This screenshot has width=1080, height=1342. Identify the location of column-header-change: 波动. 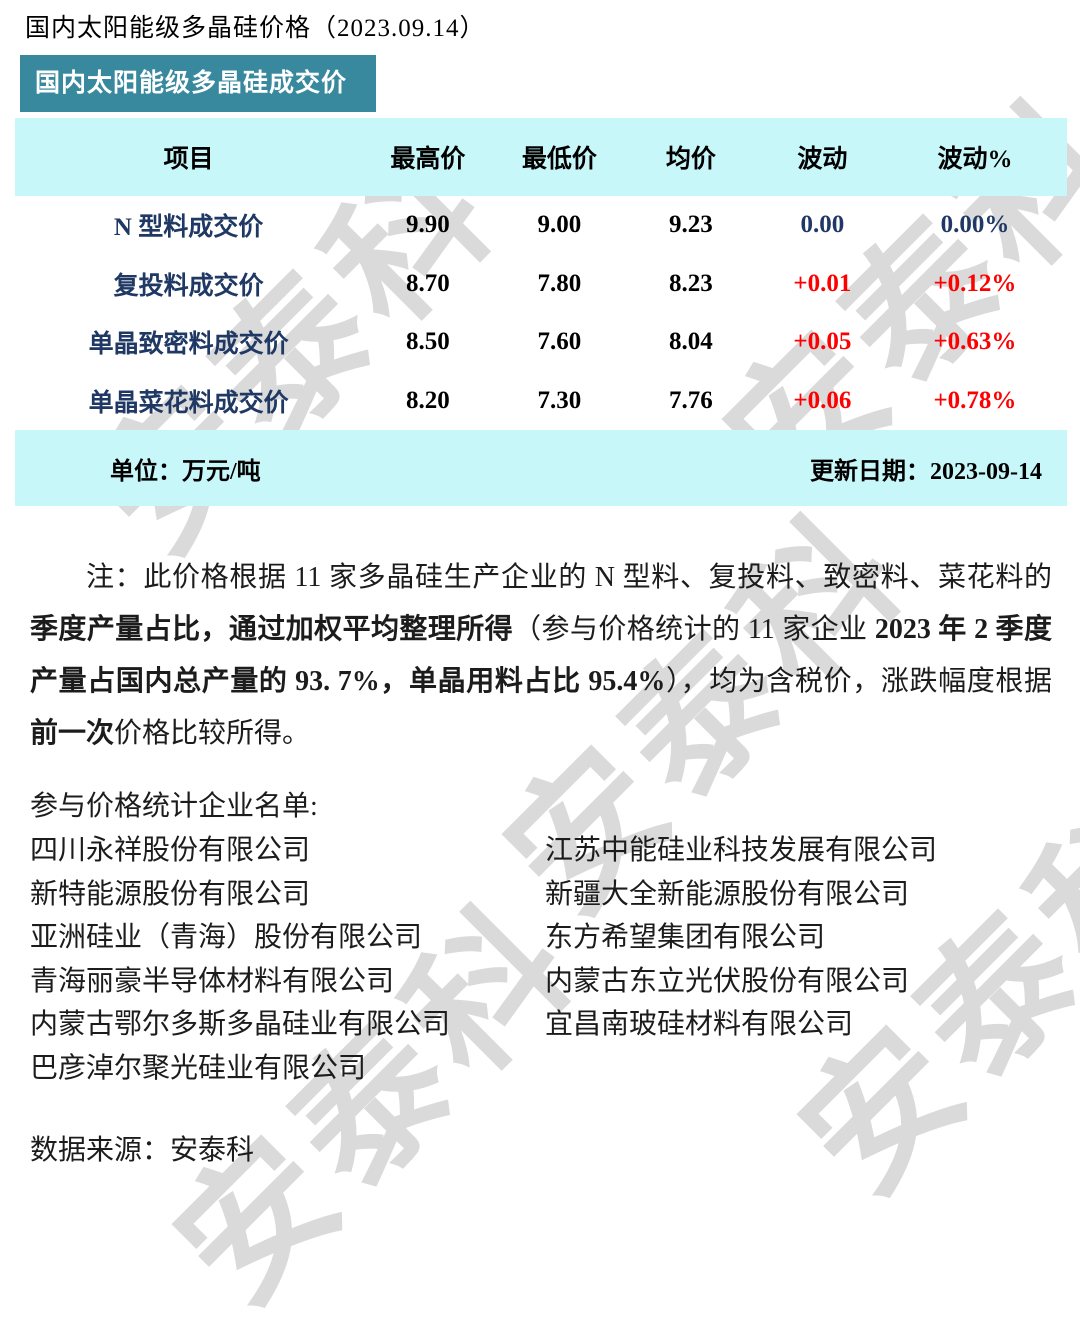
(822, 159).